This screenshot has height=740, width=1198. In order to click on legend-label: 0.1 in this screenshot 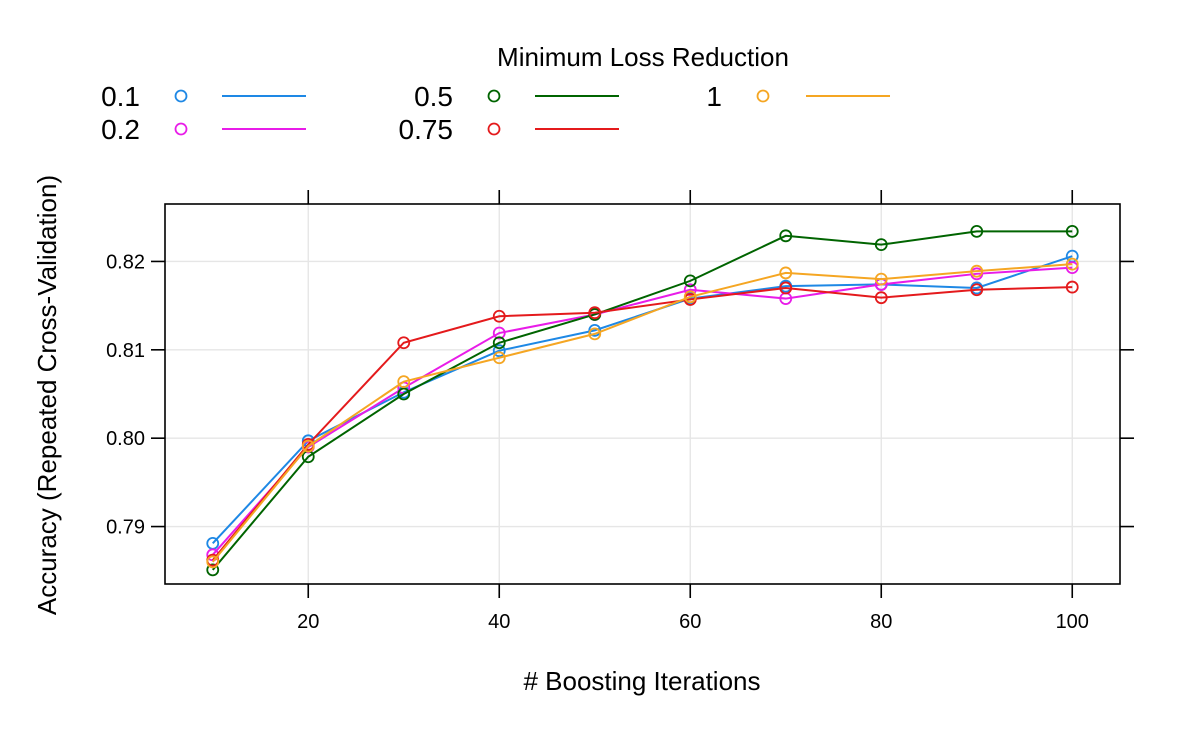, I will do `click(120, 96)`.